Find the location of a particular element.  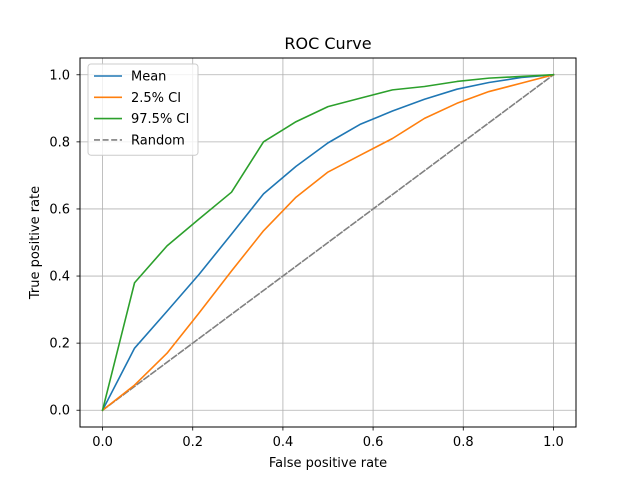

y-tick-label: 0.4 is located at coordinates (59, 277).